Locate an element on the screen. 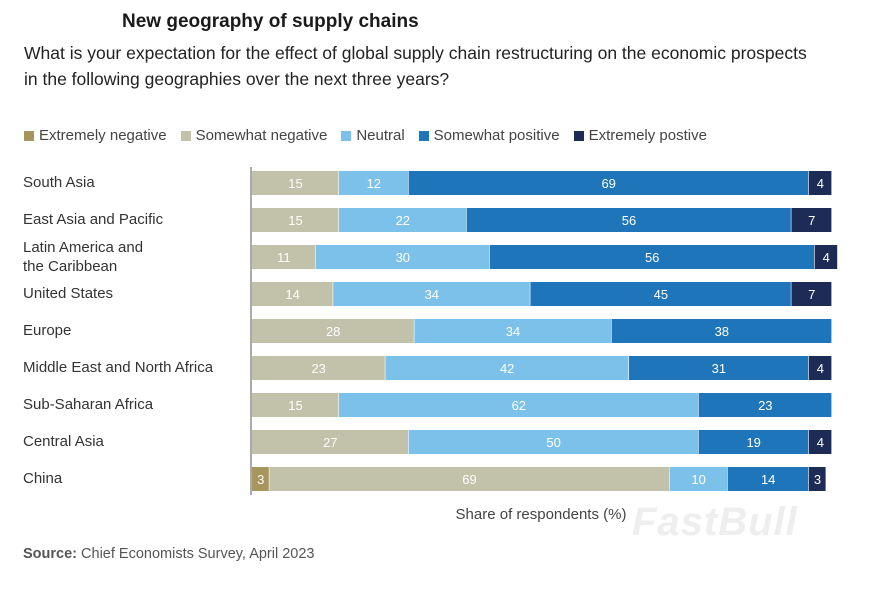 This screenshot has width=888, height=592. legend-item: Somewhat positive is located at coordinates (489, 135).